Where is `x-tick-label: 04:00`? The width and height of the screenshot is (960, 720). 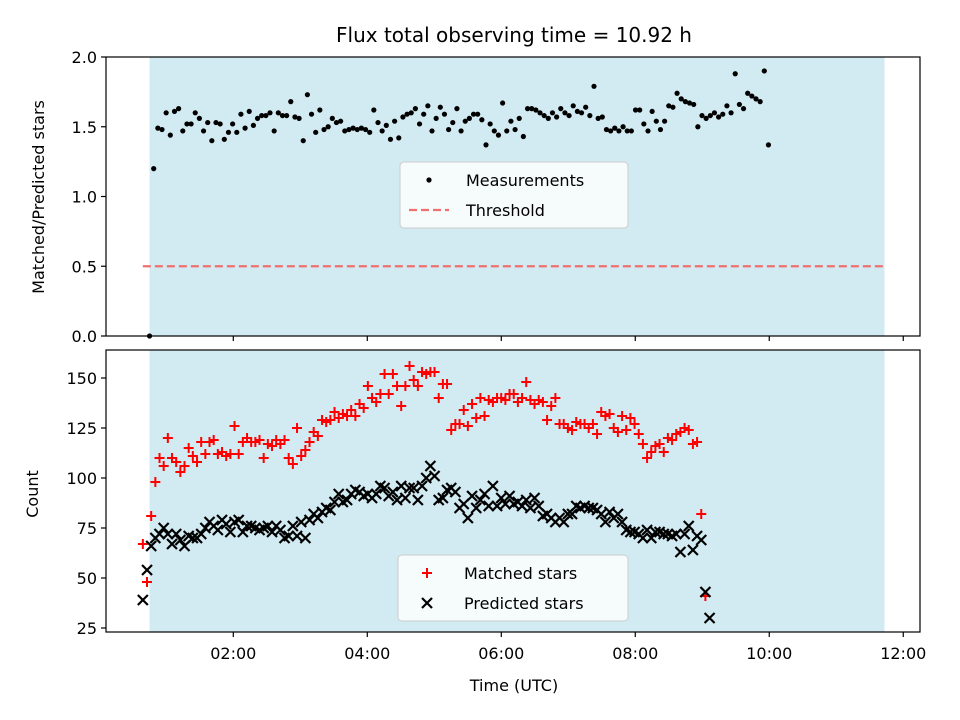 x-tick-label: 04:00 is located at coordinates (367, 653).